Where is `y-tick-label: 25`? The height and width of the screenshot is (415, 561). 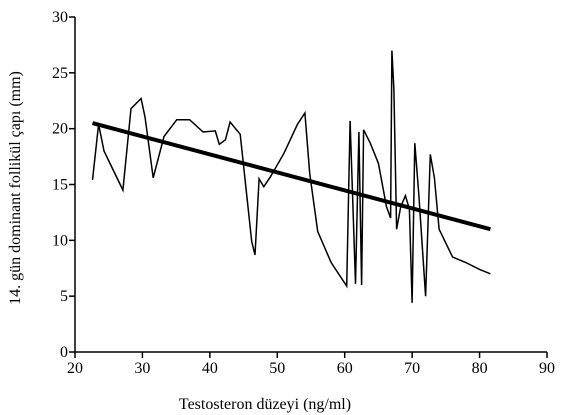
y-tick-label: 25 is located at coordinates (60, 73).